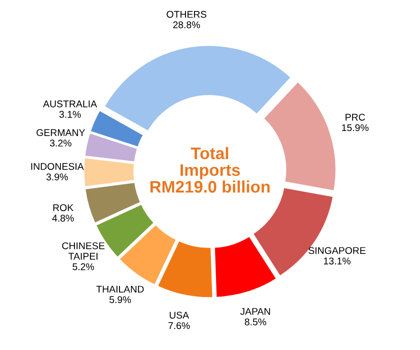 Image resolution: width=420 pixels, height=350 pixels. What do you see at coordinates (61, 132) in the screenshot?
I see `slice-label: GERMANY` at bounding box center [61, 132].